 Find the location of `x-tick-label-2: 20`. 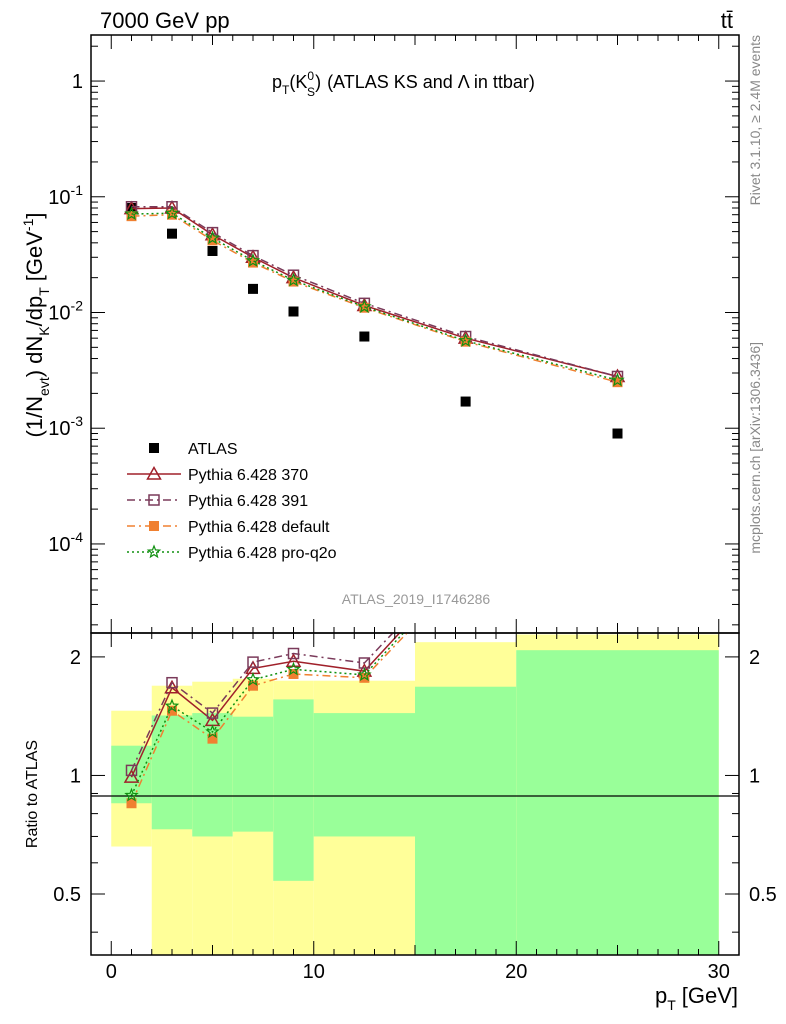

x-tick-label-2: 20 is located at coordinates (516, 972).